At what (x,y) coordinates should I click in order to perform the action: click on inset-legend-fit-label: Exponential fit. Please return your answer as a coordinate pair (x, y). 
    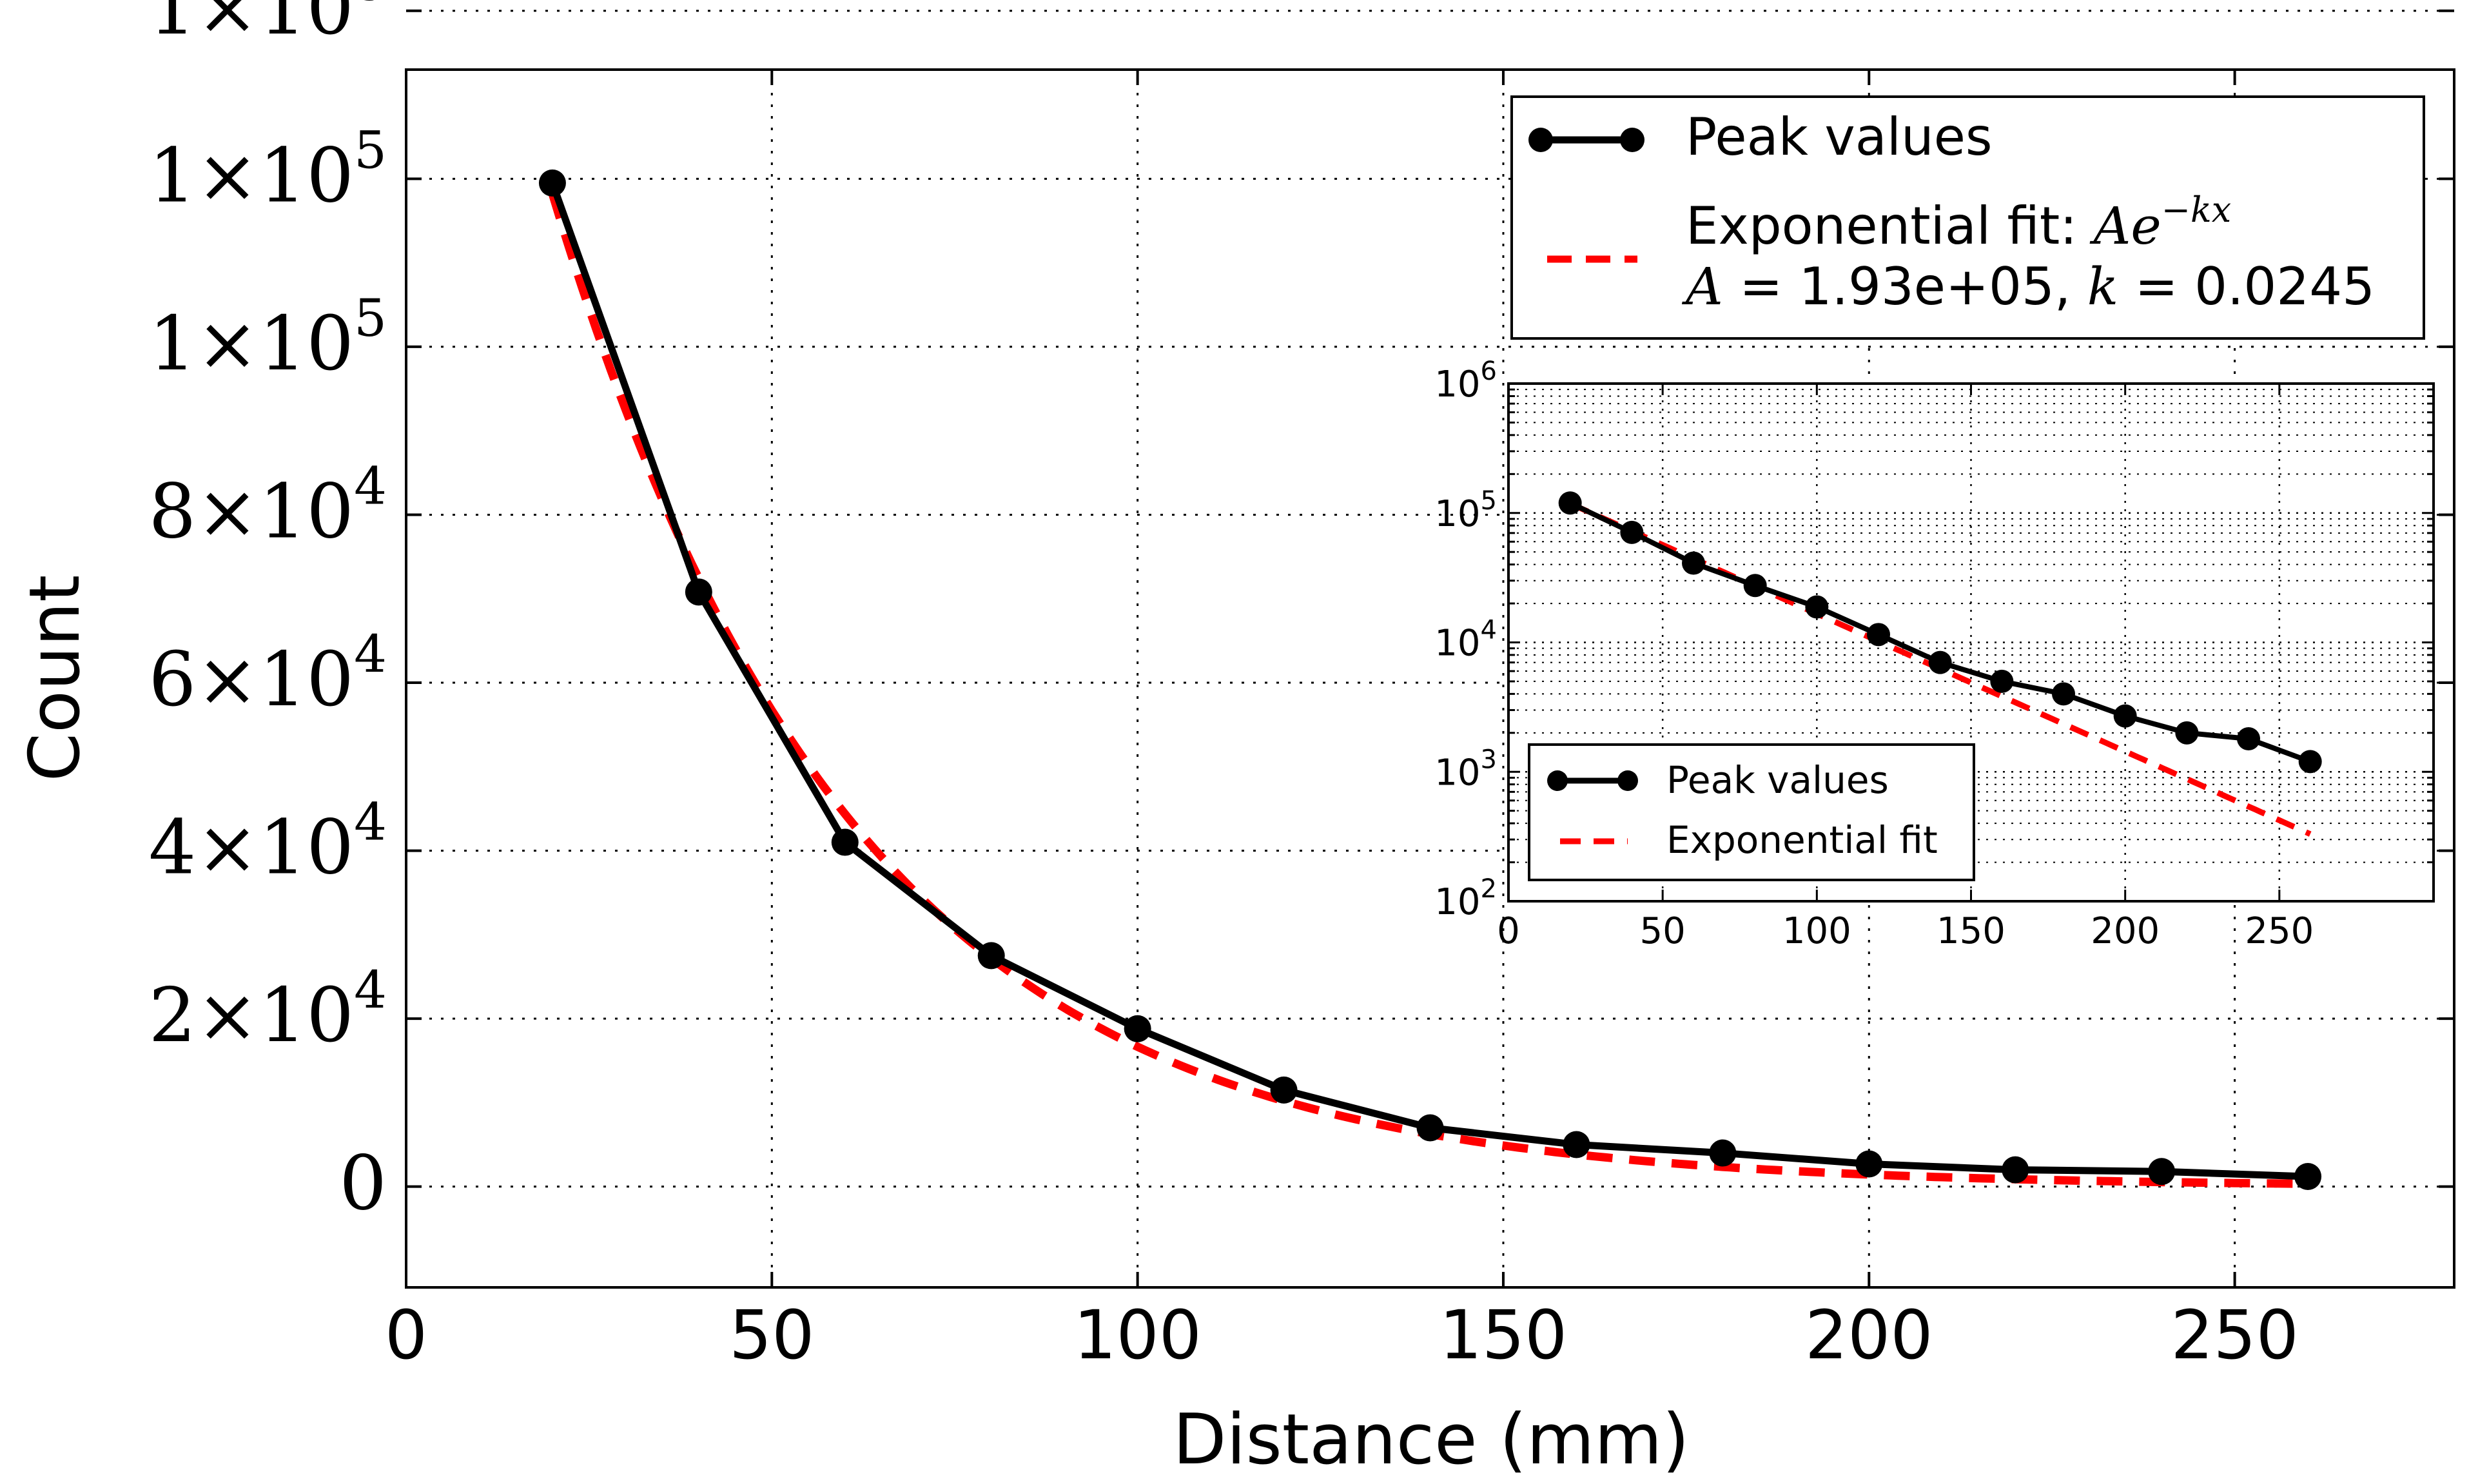
    Looking at the image, I should click on (1802, 840).